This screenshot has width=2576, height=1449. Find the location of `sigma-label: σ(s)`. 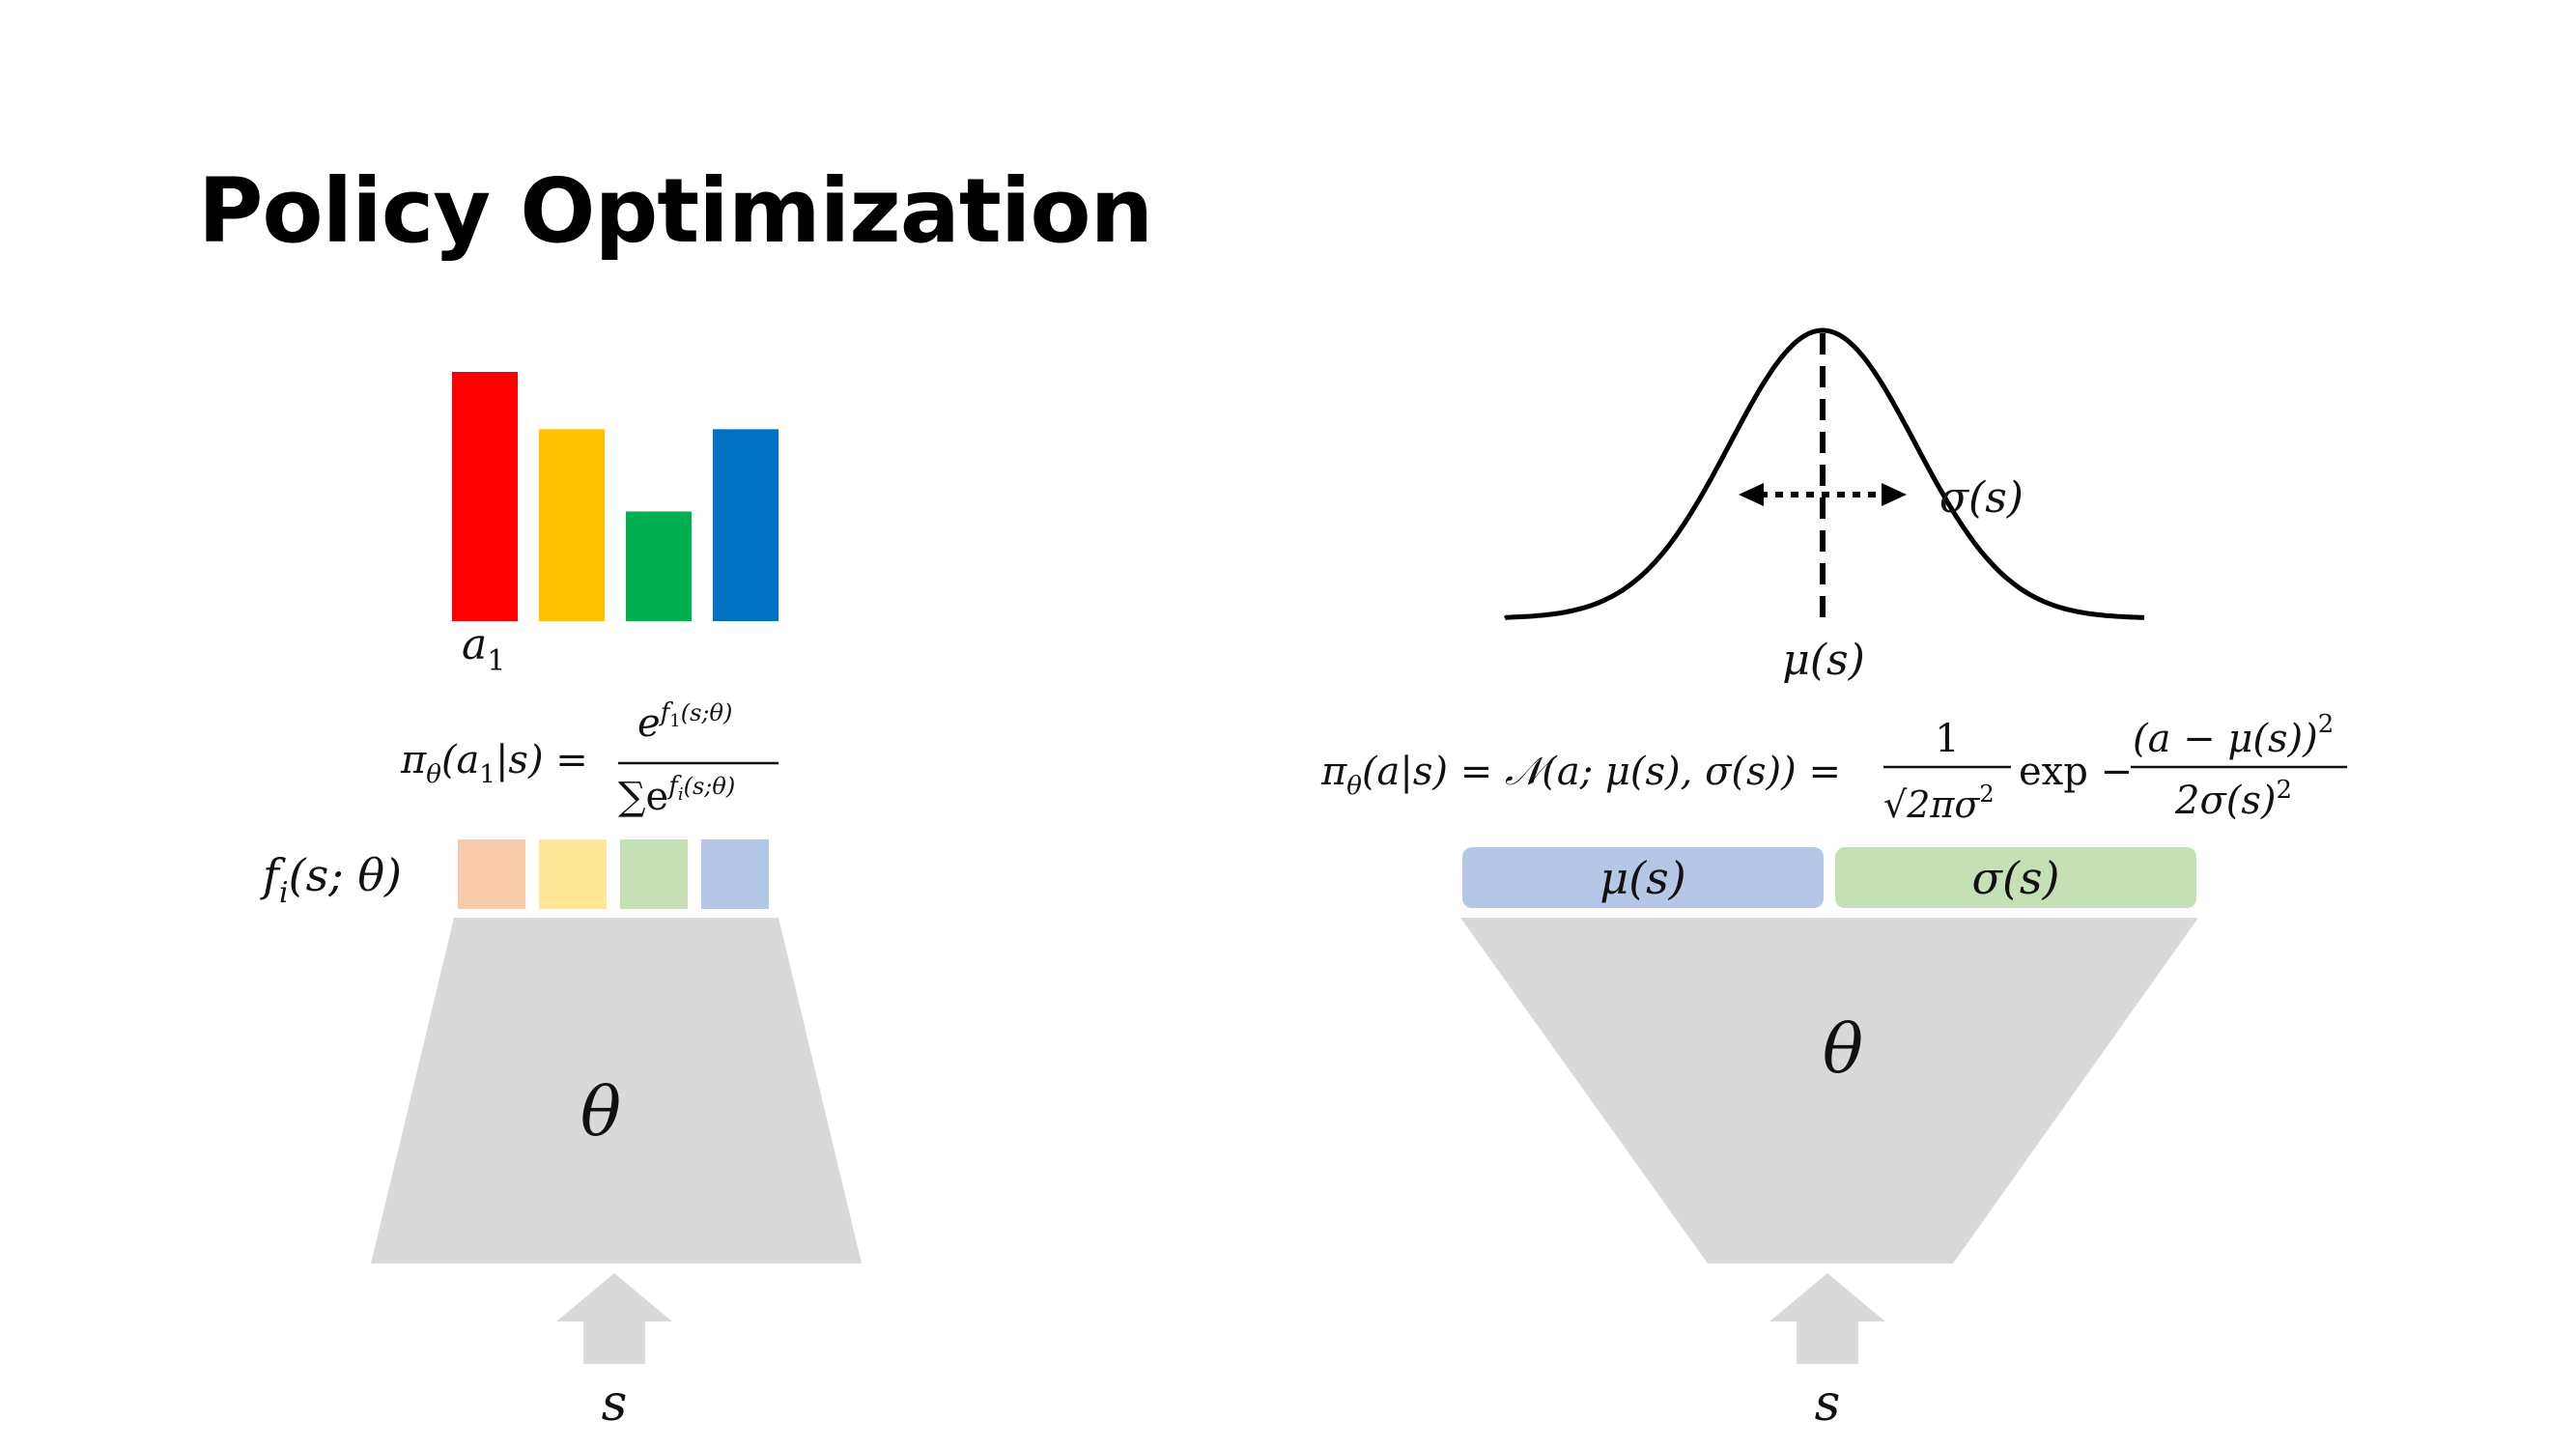

sigma-label: σ(s) is located at coordinates (1982, 498).